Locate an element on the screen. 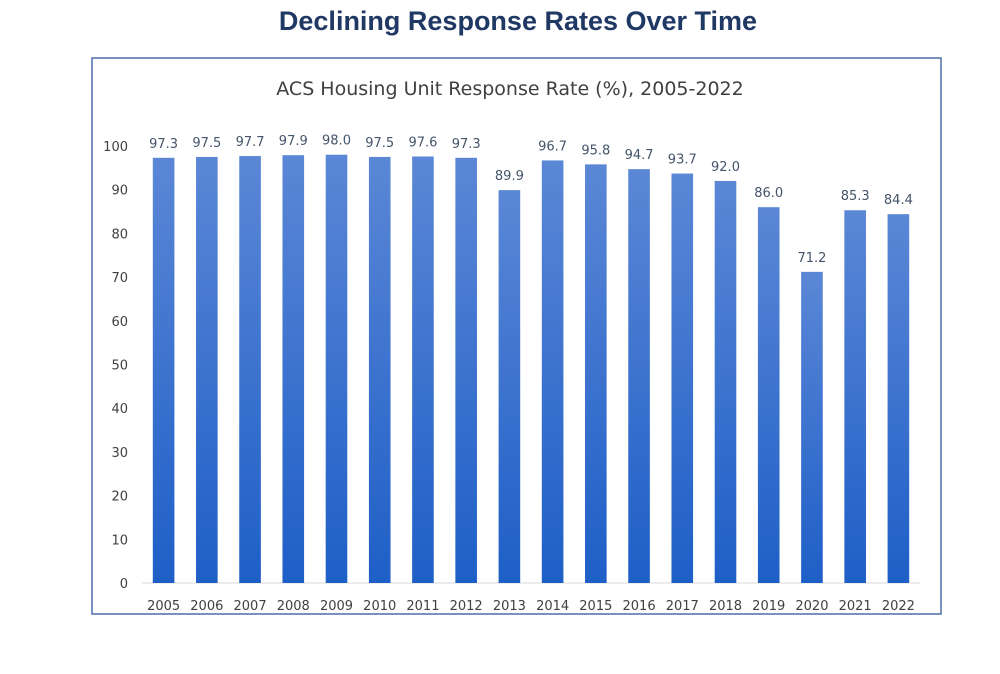 Image resolution: width=1000 pixels, height=674 pixels. x-tick-label: 2015 is located at coordinates (595, 606).